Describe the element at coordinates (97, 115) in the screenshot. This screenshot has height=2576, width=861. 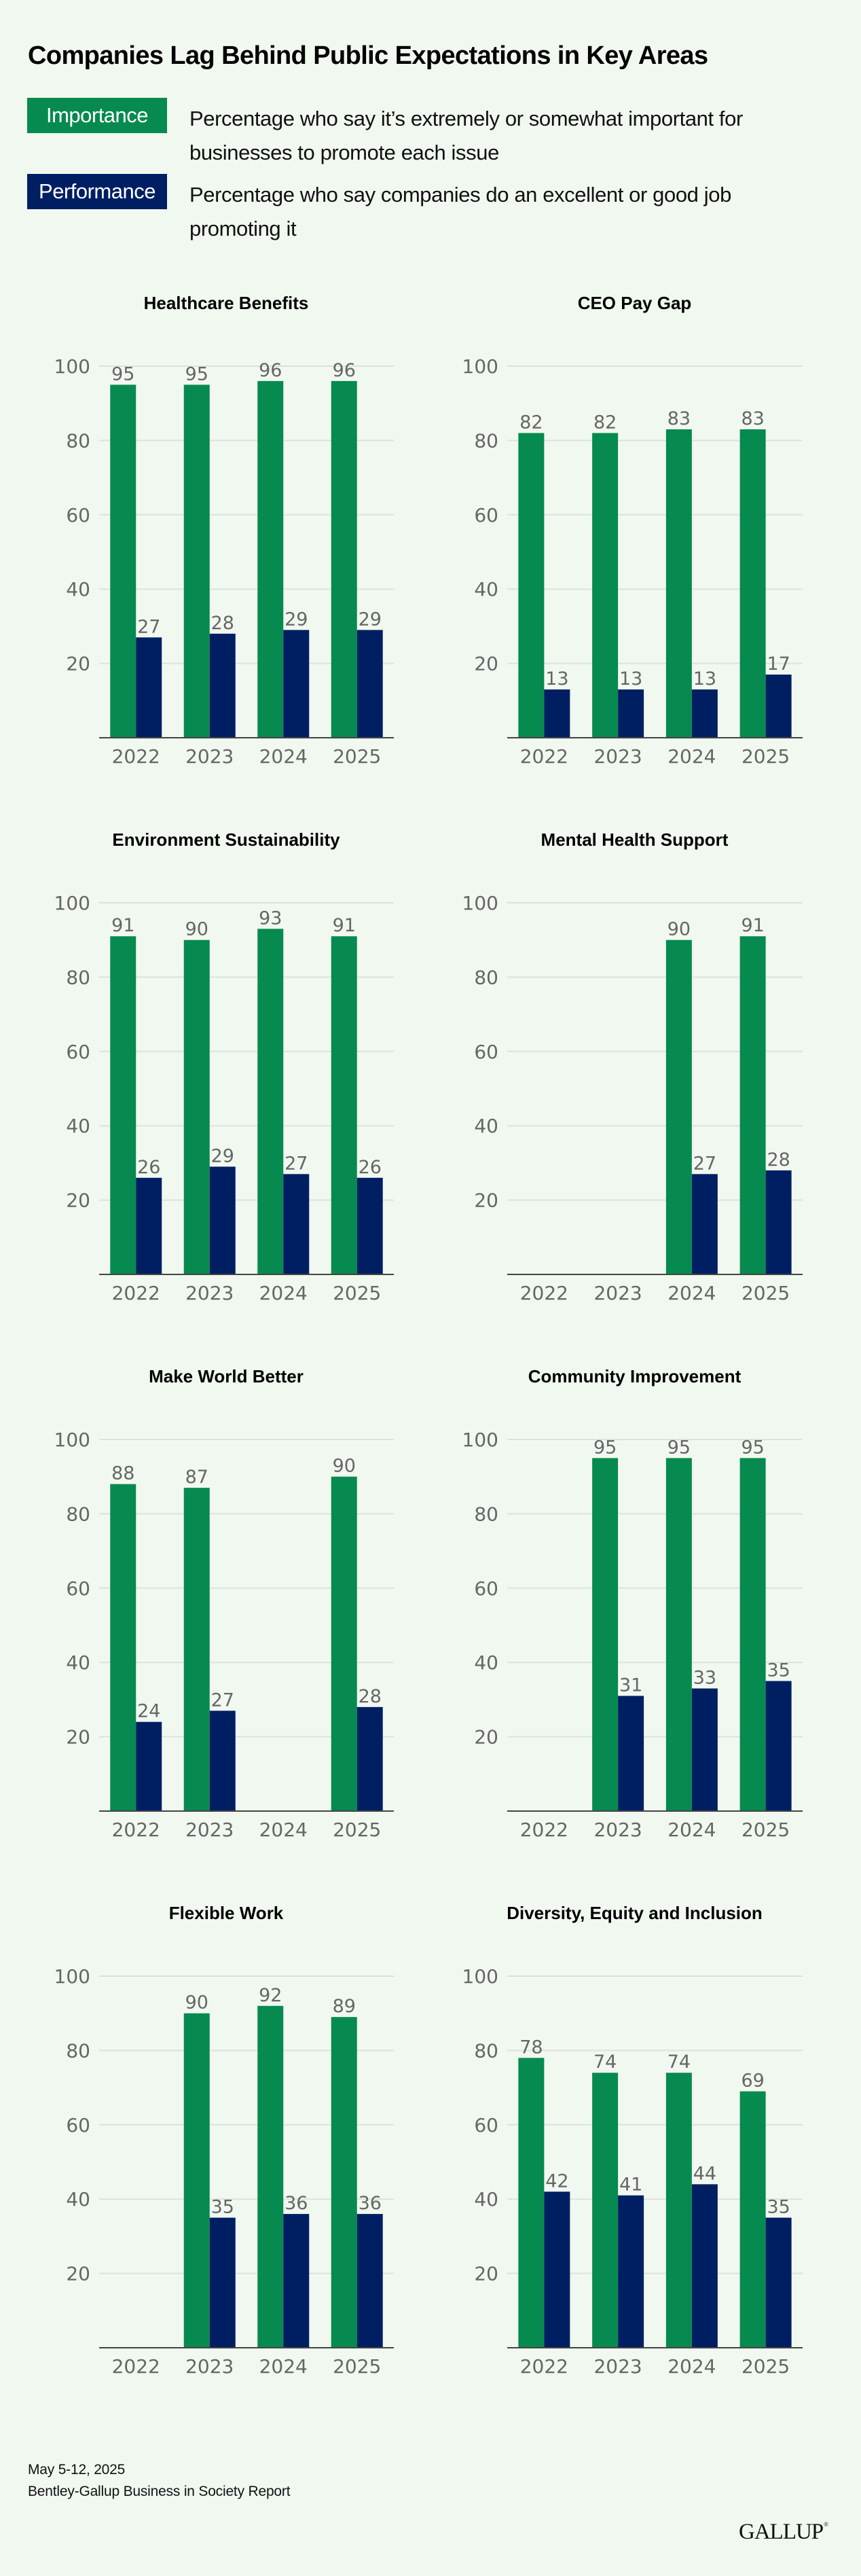
I see `legend-key-importance: Importance` at that location.